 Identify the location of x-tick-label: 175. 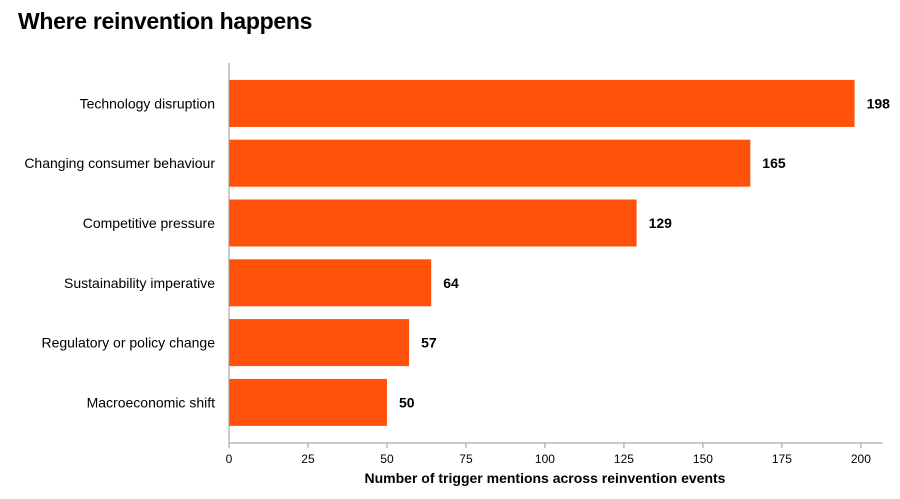
(782, 459).